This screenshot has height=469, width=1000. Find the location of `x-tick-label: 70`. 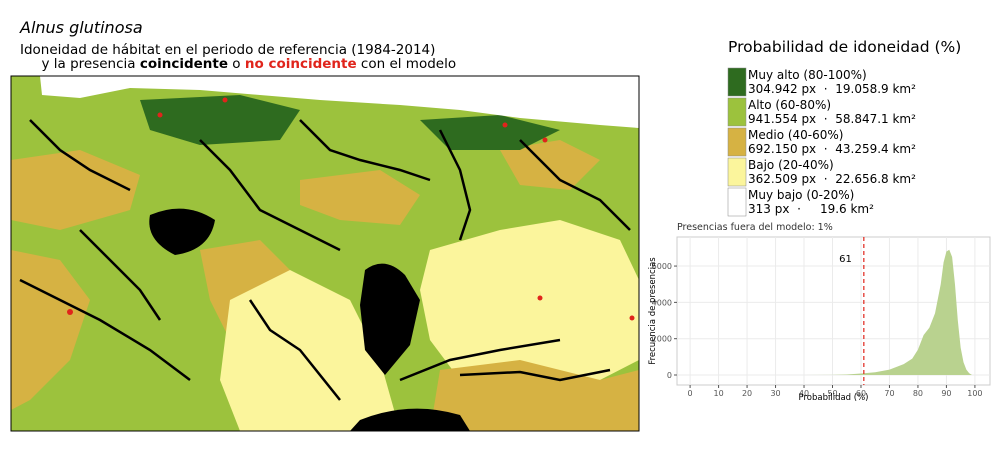

x-tick-label: 70 is located at coordinates (889, 393).